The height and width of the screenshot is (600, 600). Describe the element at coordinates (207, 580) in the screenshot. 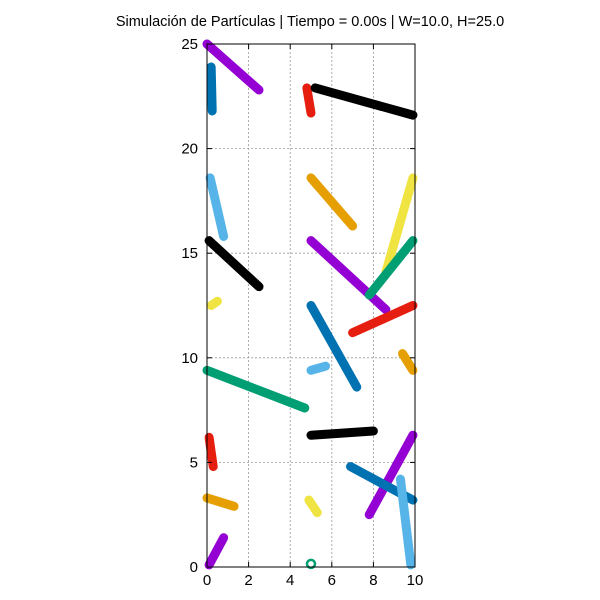

I see `x-tick-label: 0` at that location.